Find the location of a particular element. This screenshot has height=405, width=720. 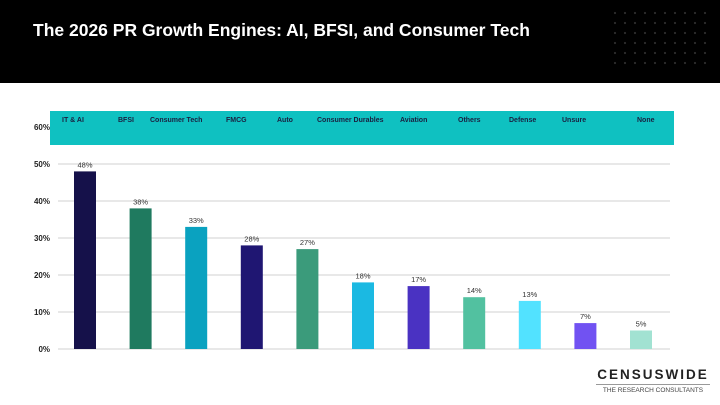

y-tick-label: 50% is located at coordinates (42, 164).